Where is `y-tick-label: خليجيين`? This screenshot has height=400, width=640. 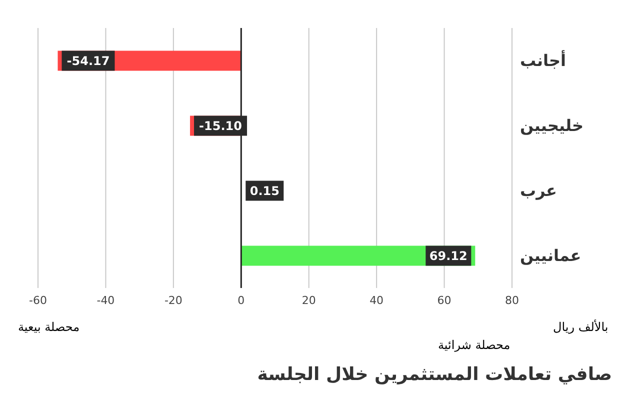 y-tick-label: خليجيين is located at coordinates (552, 126).